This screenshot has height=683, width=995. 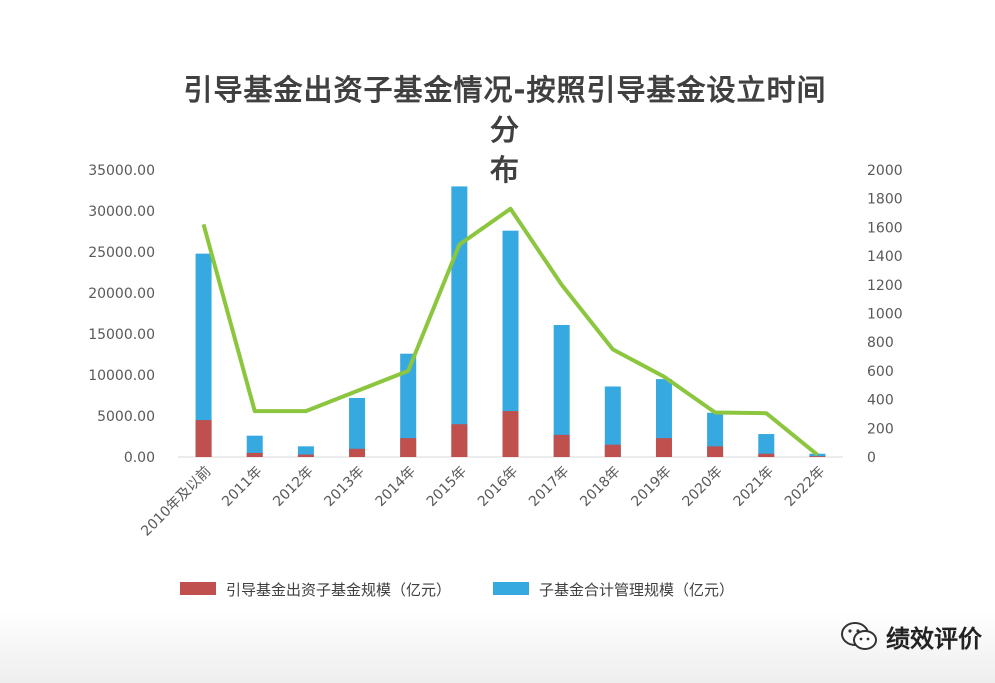 I want to click on right-tick-label: 0, so click(x=871, y=458).